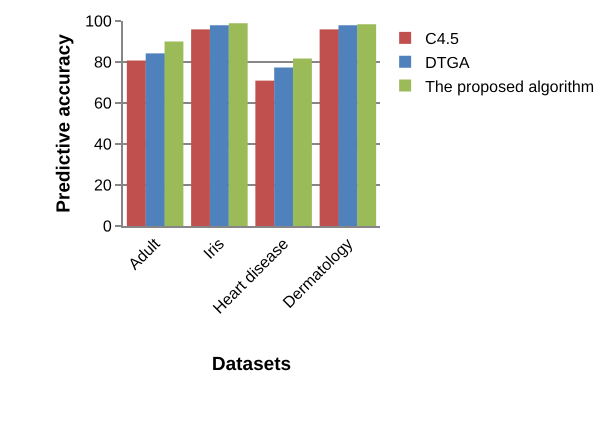 This screenshot has width=611, height=428. Describe the element at coordinates (63, 123) in the screenshot. I see `y-axis-title: Predictive accuracy` at that location.